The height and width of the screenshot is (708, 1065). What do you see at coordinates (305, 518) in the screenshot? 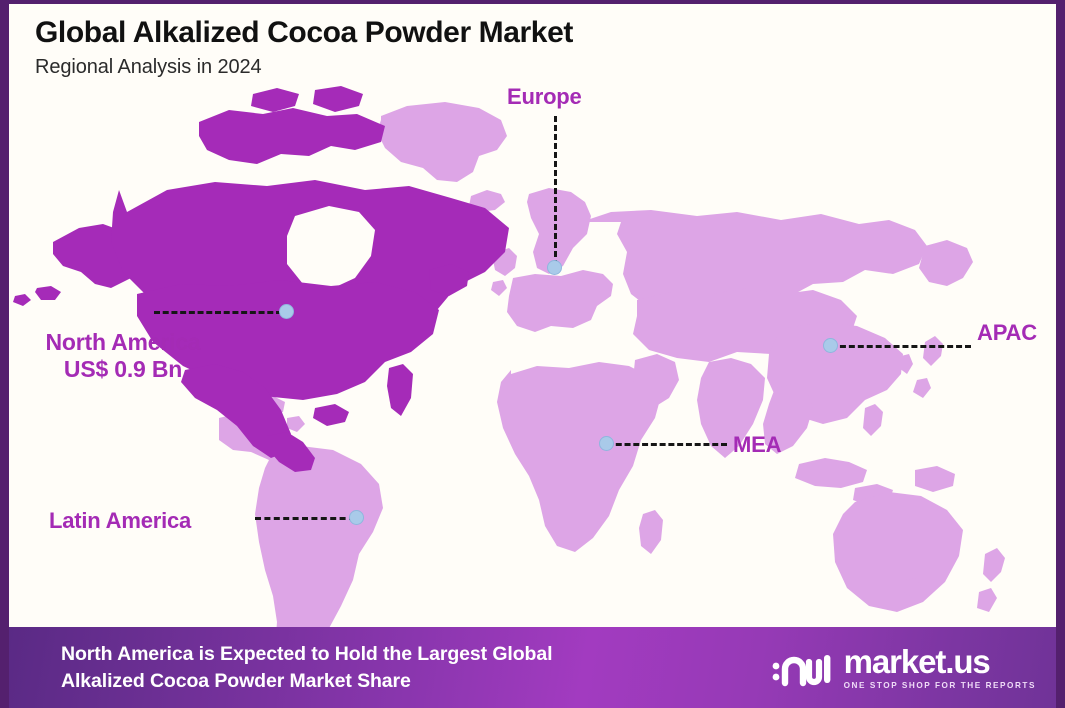
I see `leader-line-latin-america` at bounding box center [305, 518].